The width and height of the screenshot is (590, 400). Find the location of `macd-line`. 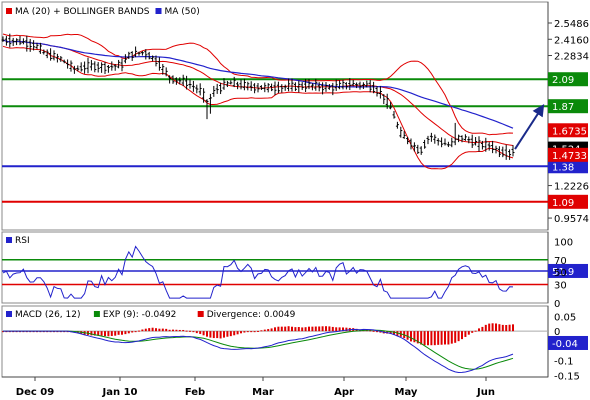

macd-line is located at coordinates (258, 351).